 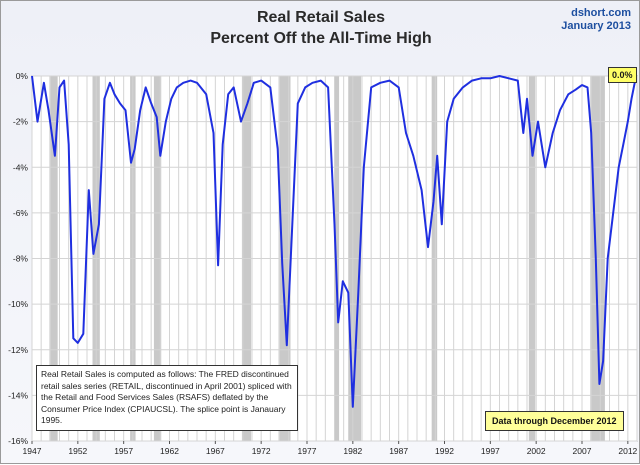 What do you see at coordinates (123, 451) in the screenshot?
I see `x-tick-label: 1957` at bounding box center [123, 451].